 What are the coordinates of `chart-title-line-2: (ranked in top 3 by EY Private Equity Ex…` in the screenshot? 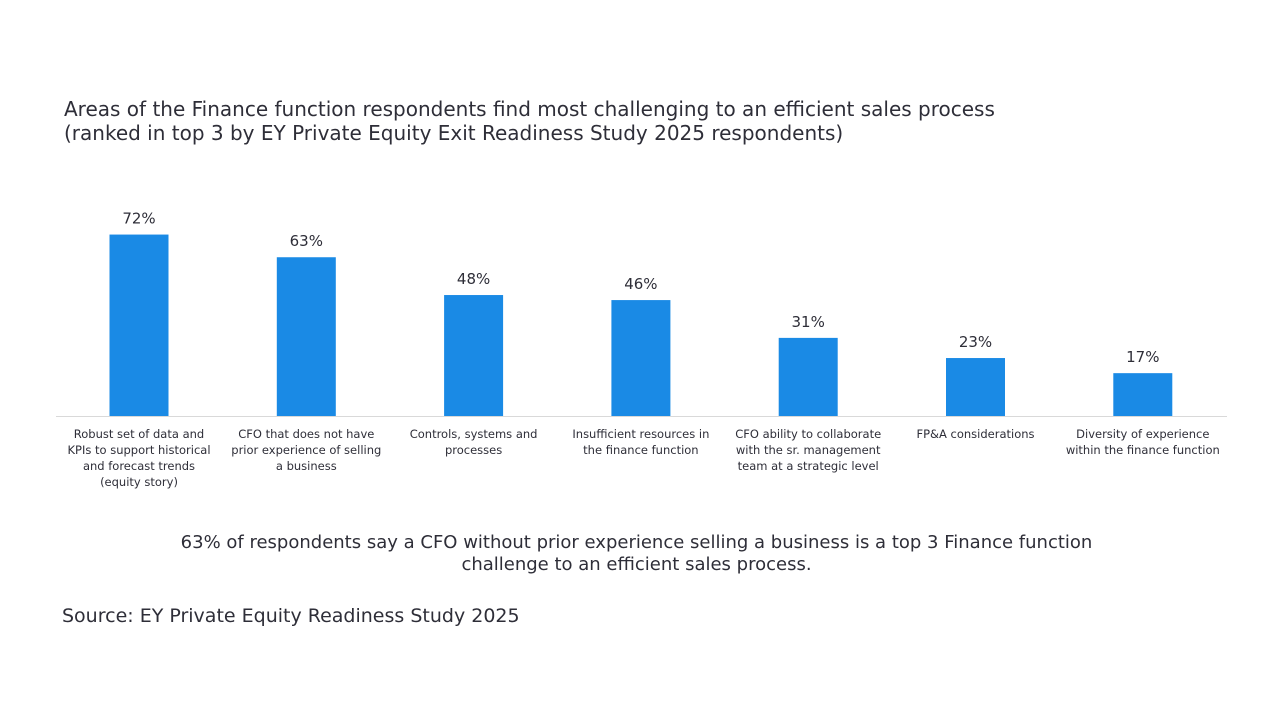 It's located at (454, 133).